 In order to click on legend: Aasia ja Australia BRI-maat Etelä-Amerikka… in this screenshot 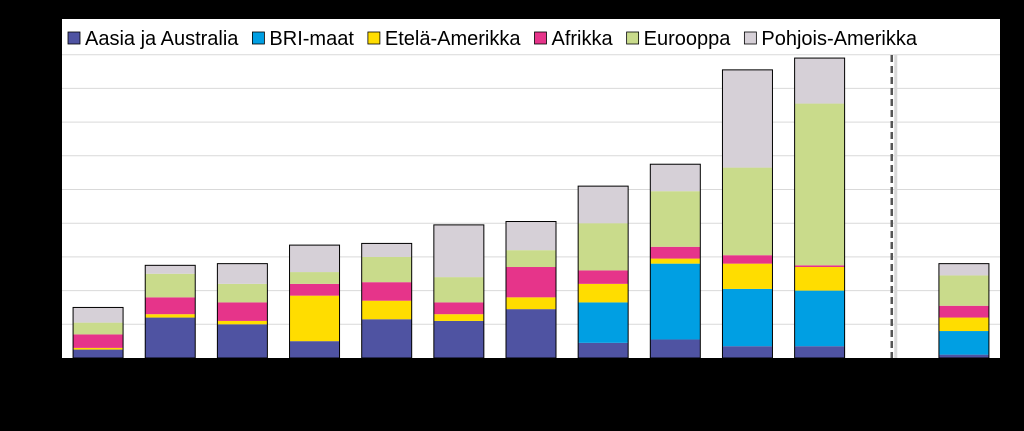, I will do `click(492, 39)`.